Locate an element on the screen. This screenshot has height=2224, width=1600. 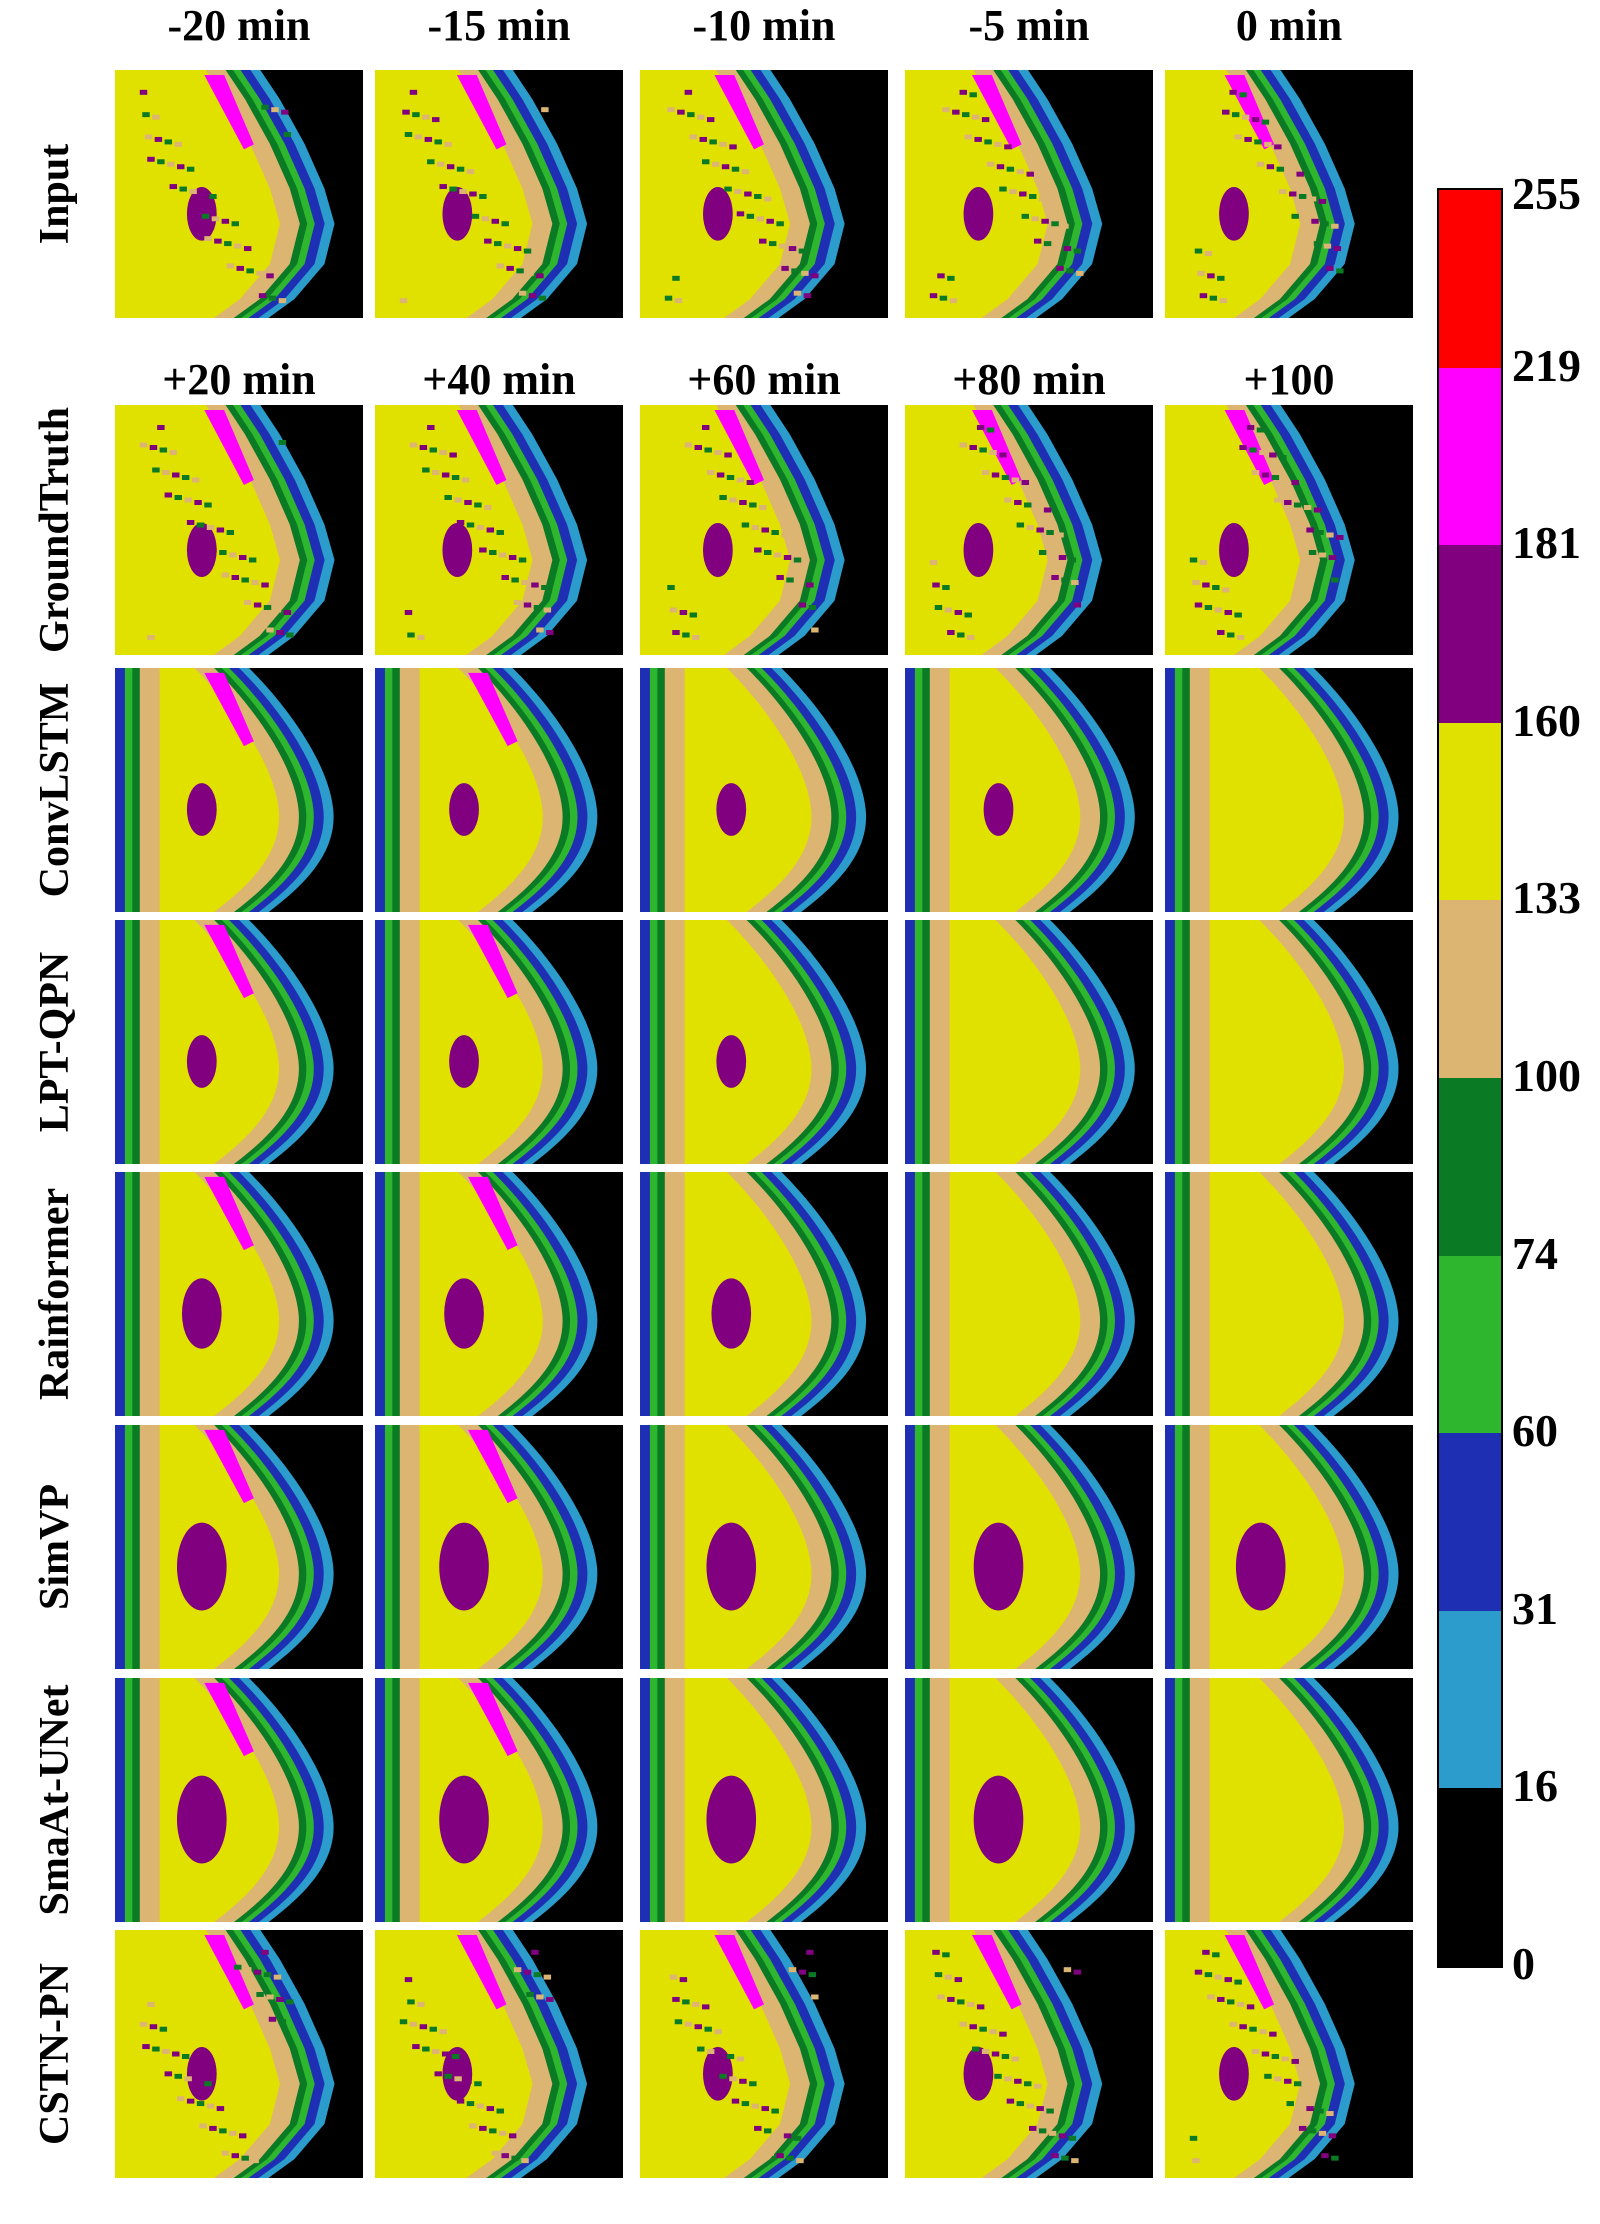
colorbar-tick-label: 100 is located at coordinates (1546, 1075).